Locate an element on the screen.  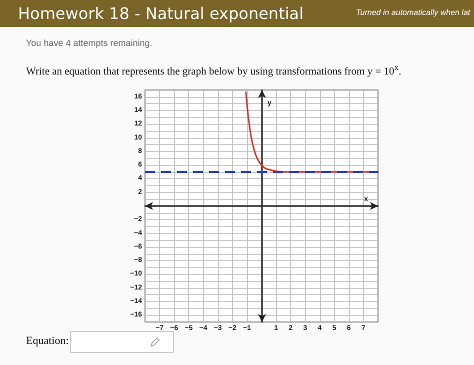
chart-title: Homework 18 - Natural exponential is located at coordinates (161, 13).